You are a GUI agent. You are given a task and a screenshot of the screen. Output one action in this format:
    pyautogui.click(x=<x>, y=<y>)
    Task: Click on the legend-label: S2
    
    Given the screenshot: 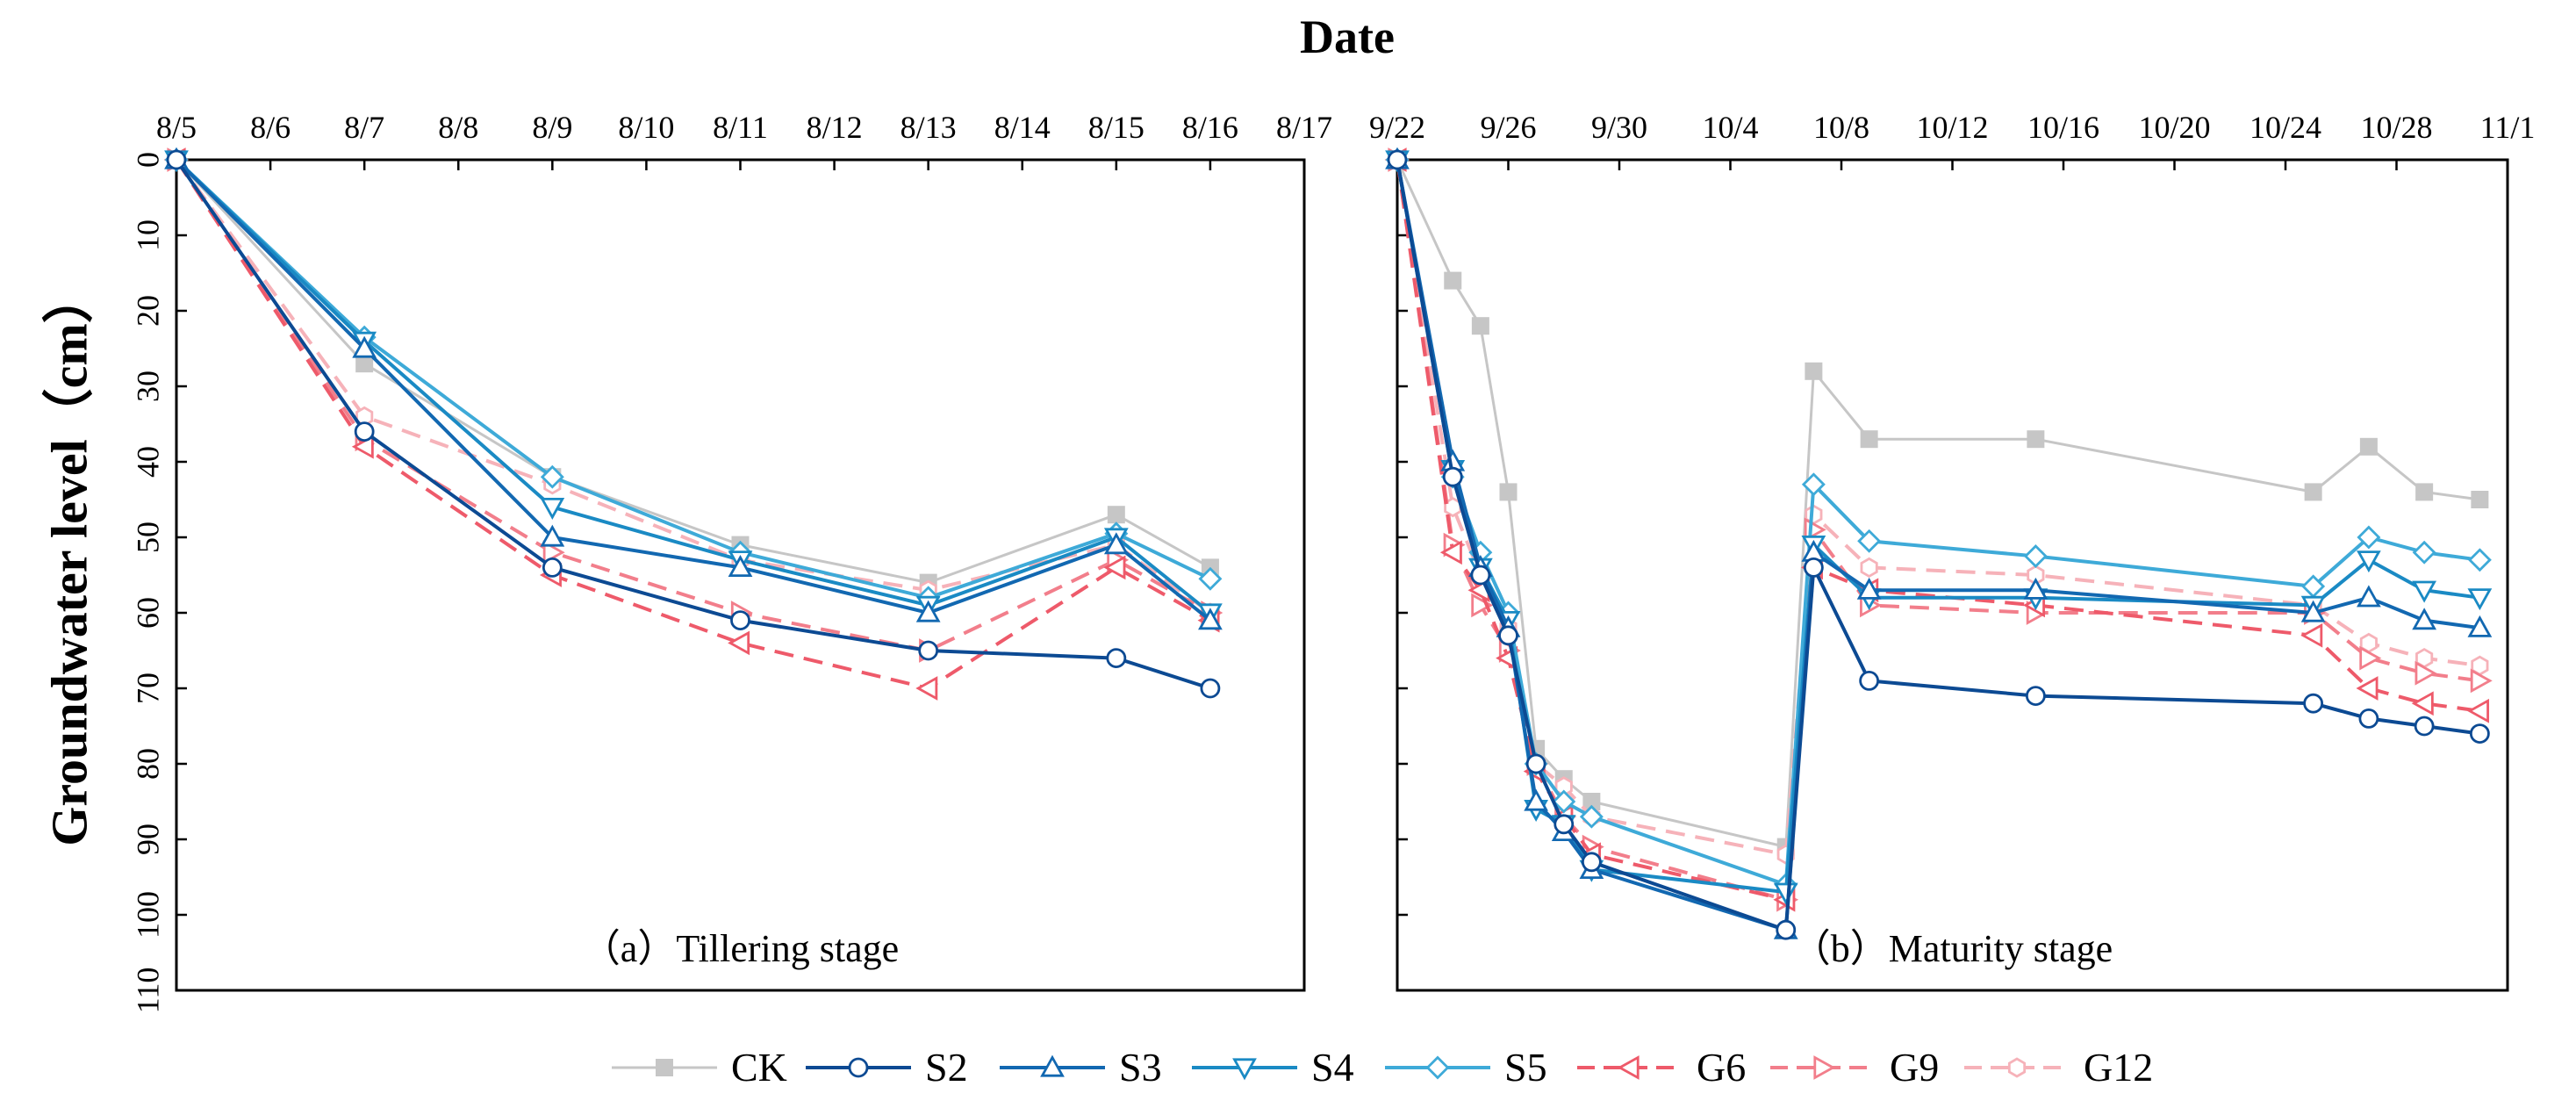 What is the action you would take?
    pyautogui.click(x=946, y=1067)
    